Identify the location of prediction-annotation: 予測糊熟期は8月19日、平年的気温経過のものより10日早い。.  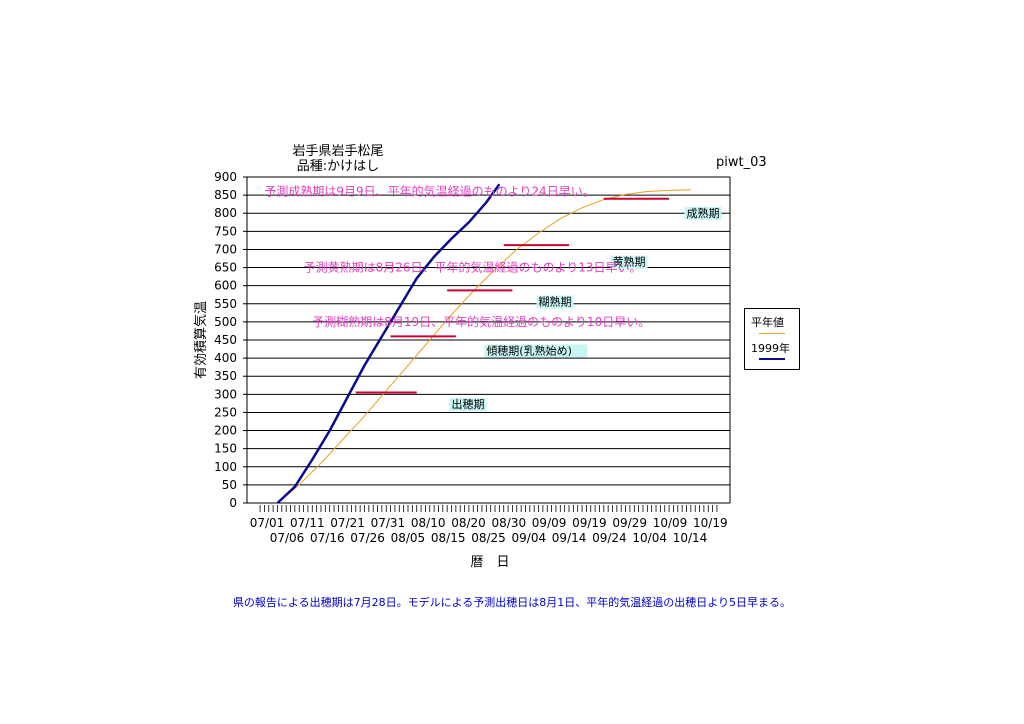
(481, 321).